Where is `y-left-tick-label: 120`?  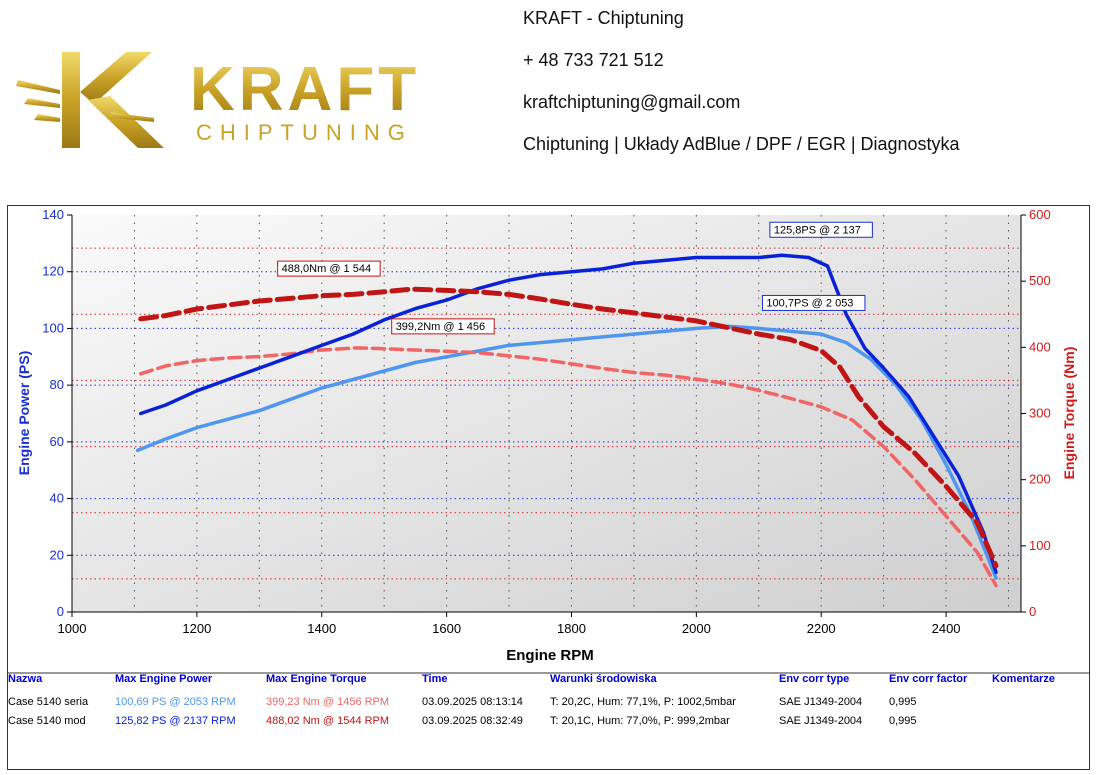 y-left-tick-label: 120 is located at coordinates (53, 271).